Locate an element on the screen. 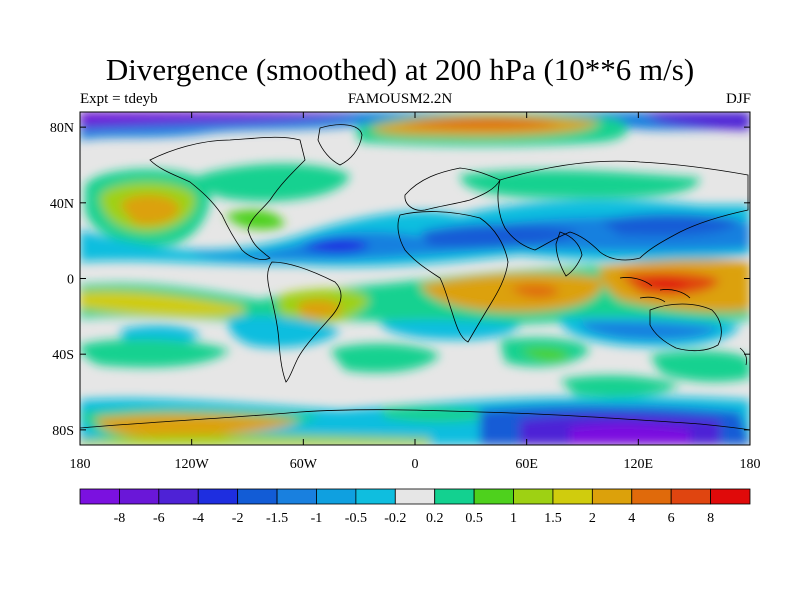 The height and width of the screenshot is (600, 800). lon-tick-label: 60W is located at coordinates (304, 464).